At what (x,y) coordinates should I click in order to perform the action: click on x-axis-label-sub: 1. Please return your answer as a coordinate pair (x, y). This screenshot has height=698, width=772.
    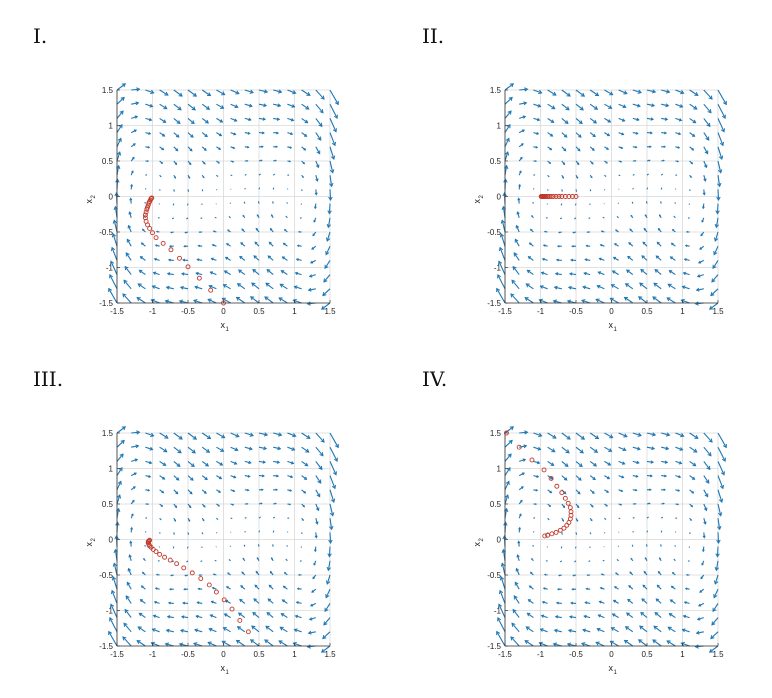
    Looking at the image, I should click on (228, 673).